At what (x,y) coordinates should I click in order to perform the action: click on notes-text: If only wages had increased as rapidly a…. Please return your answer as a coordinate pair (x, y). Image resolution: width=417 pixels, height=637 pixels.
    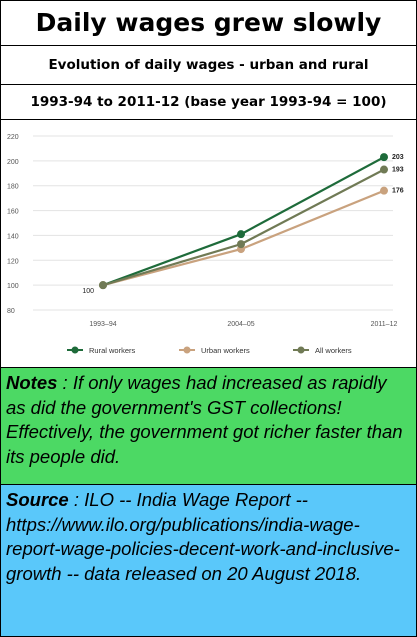
    Looking at the image, I should click on (204, 419).